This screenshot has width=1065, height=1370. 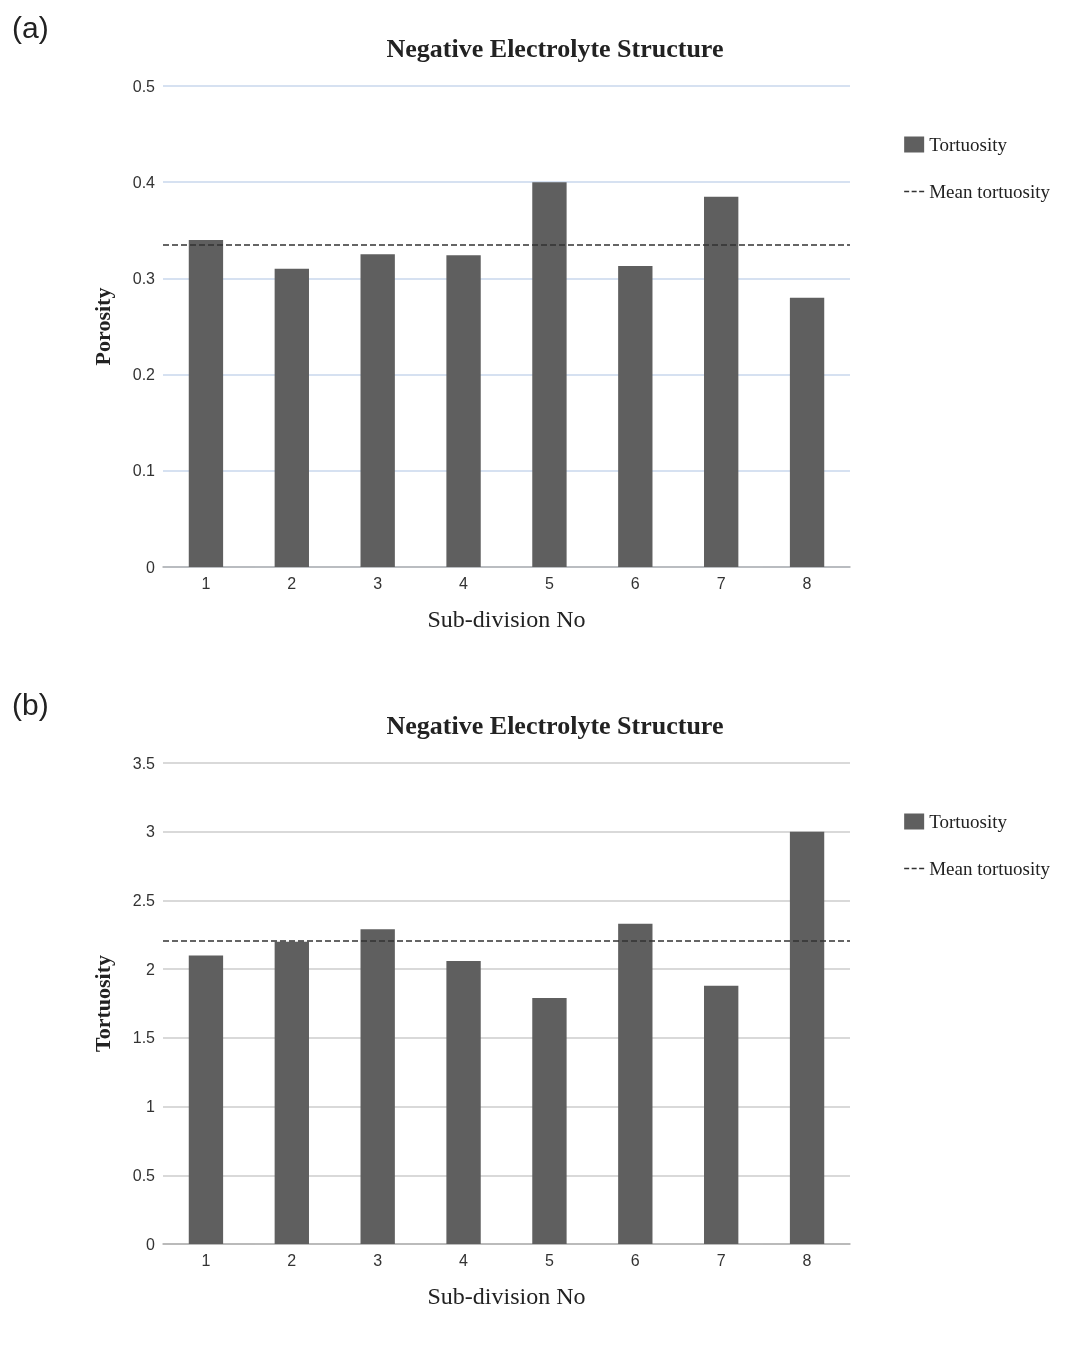 What do you see at coordinates (151, 969) in the screenshot?
I see `y-tick-label: 2` at bounding box center [151, 969].